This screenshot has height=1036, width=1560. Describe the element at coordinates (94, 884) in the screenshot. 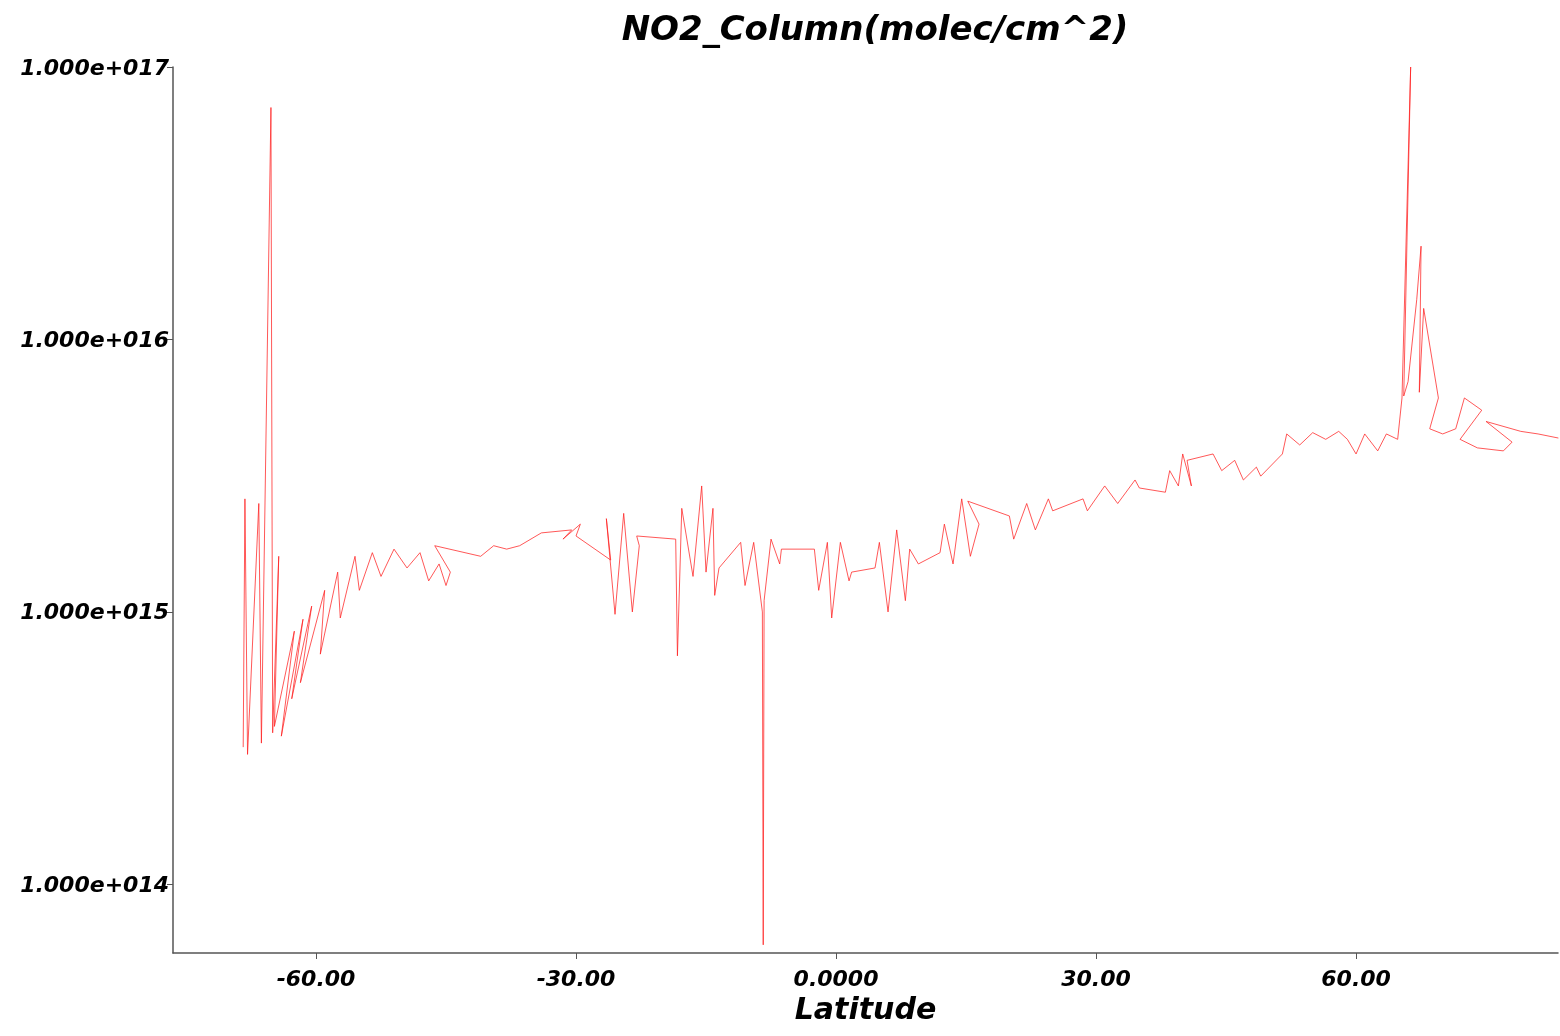

I see `y-tick-label: 1.000e+014` at that location.